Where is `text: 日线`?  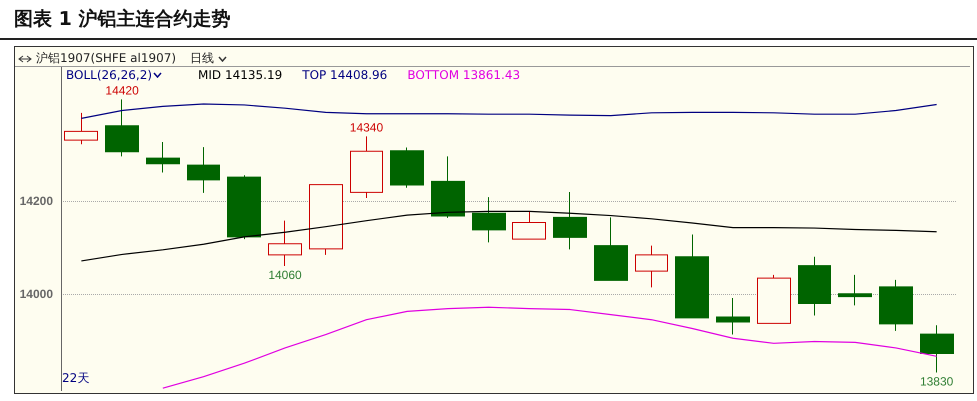
text: 日线 is located at coordinates (202, 58).